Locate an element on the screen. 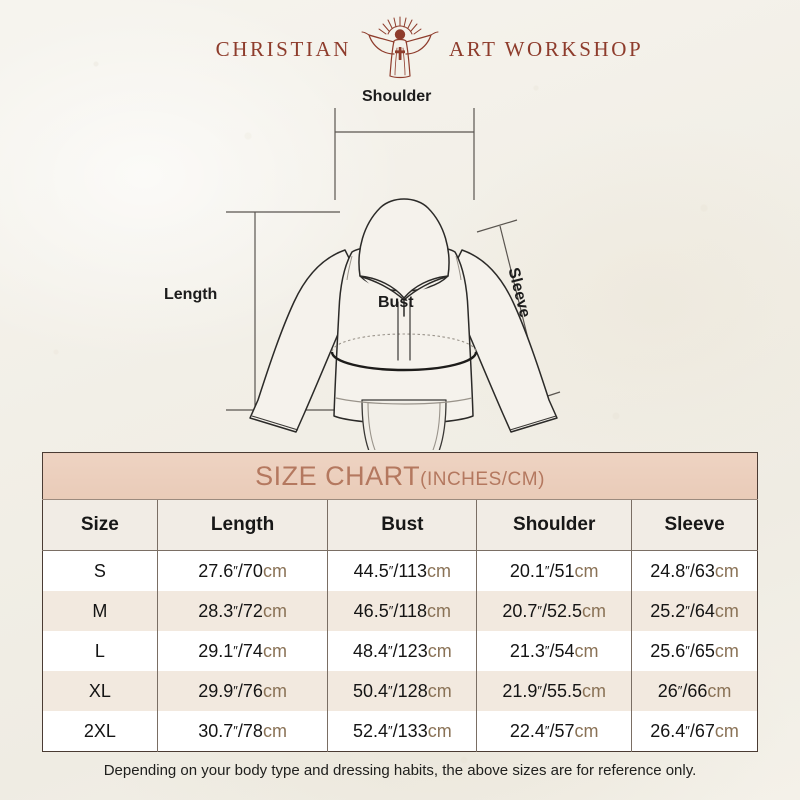 This screenshot has width=800, height=800. value-inches: 25.2 is located at coordinates (668, 610).